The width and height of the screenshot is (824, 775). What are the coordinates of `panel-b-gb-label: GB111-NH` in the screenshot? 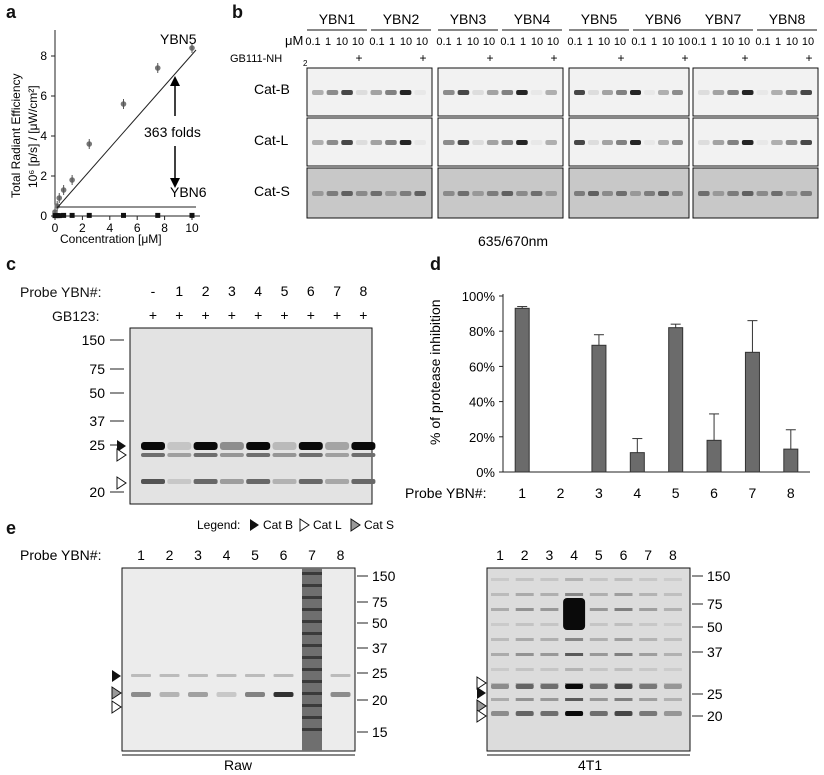 It's located at (256, 59).